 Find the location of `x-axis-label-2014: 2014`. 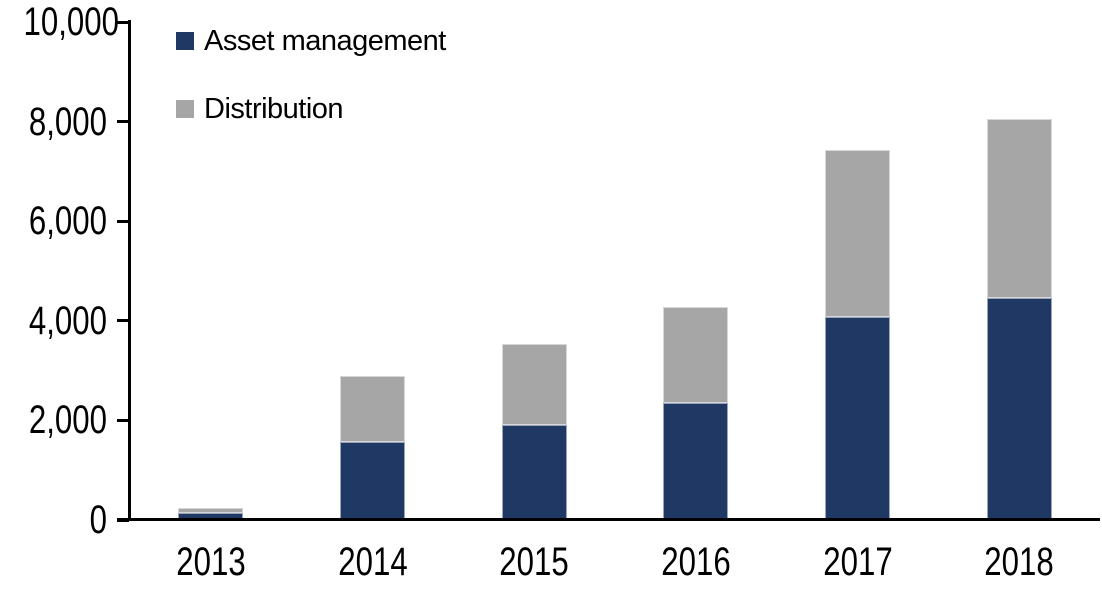

x-axis-label-2014: 2014 is located at coordinates (372, 562).